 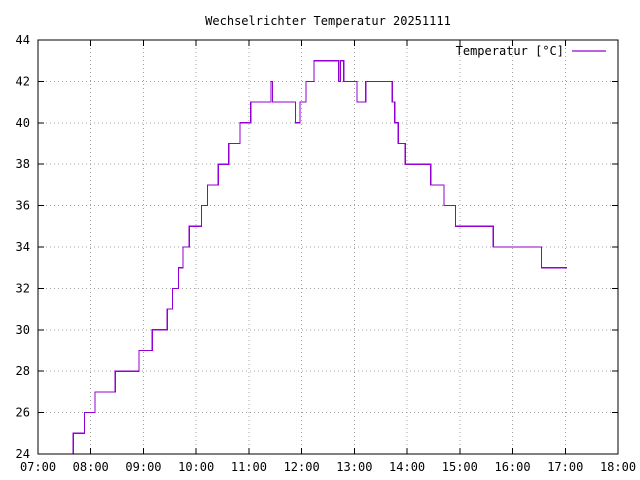 I want to click on x-tick-label: 12:00, so click(x=302, y=467).